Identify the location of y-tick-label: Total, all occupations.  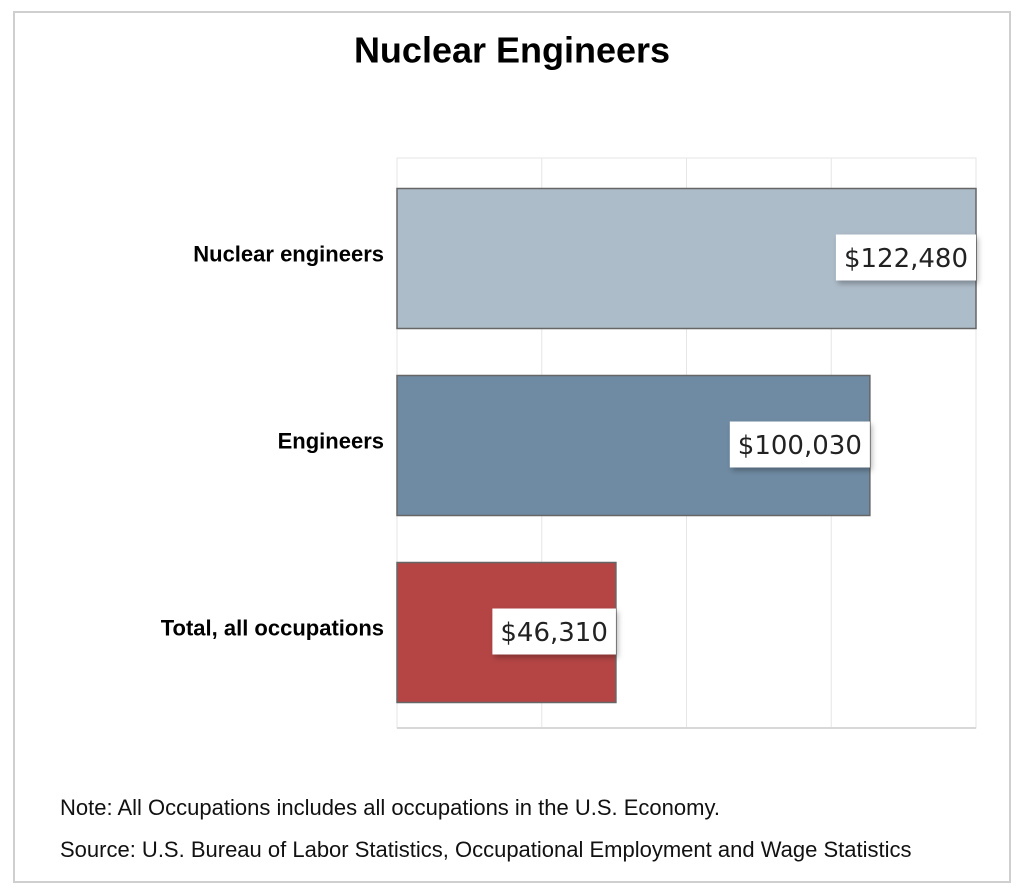
(272, 627).